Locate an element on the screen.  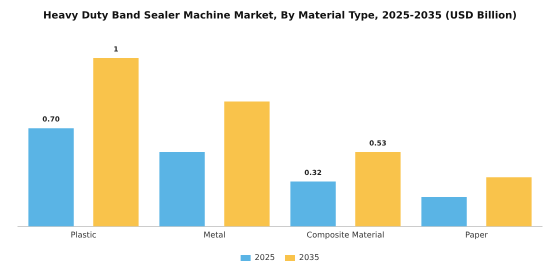
legend-label: 2025 is located at coordinates (264, 257).